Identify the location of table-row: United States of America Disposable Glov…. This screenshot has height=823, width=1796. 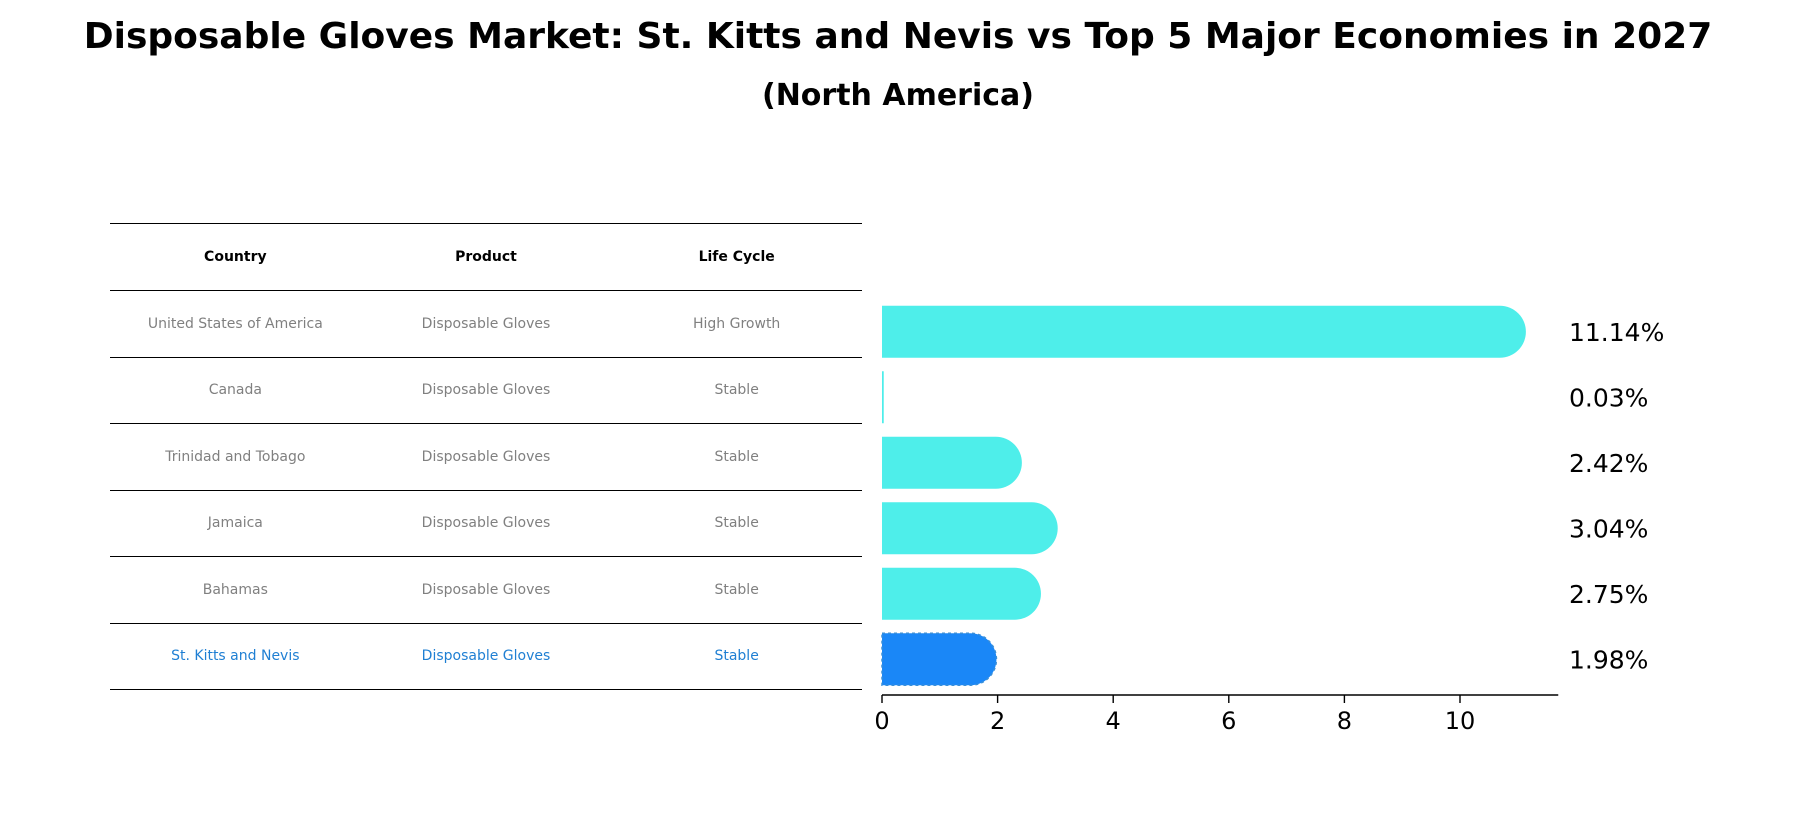
(486, 323).